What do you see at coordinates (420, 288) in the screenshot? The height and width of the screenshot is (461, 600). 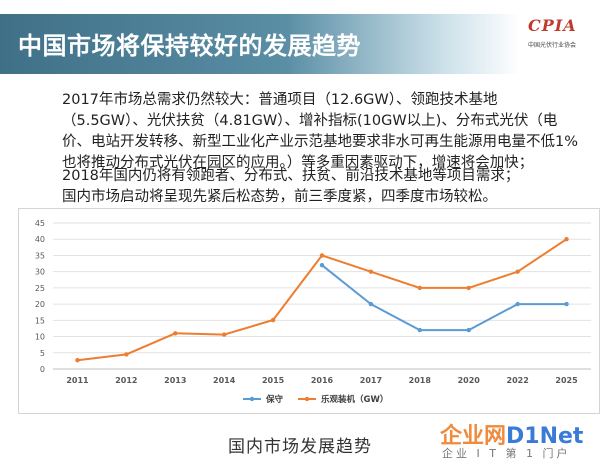 I see `series-1-point-2018` at bounding box center [420, 288].